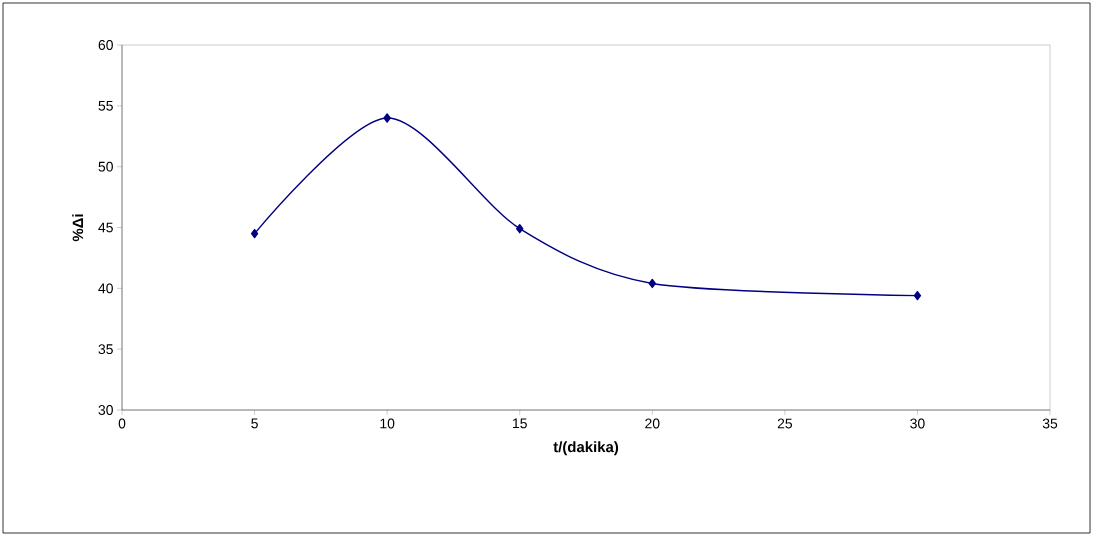  Describe the element at coordinates (105, 349) in the screenshot. I see `y-tick-label: 35` at that location.